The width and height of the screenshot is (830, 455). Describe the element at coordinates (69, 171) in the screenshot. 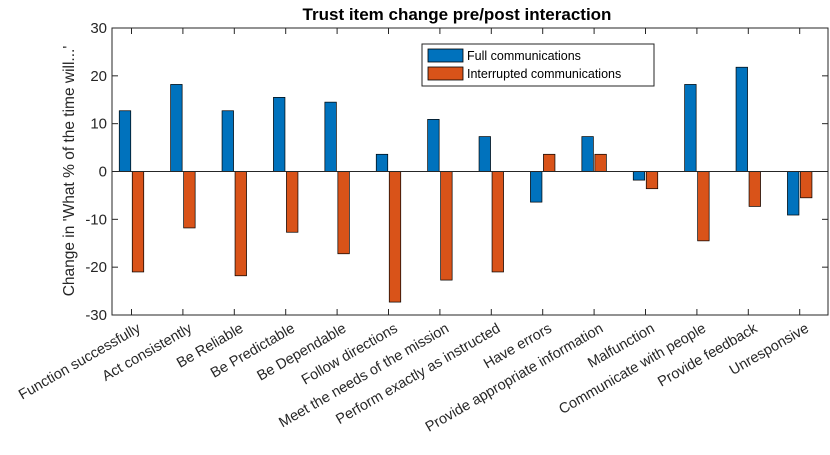

I see `y-axis-label: Change in 'What % of the time will...'` at that location.